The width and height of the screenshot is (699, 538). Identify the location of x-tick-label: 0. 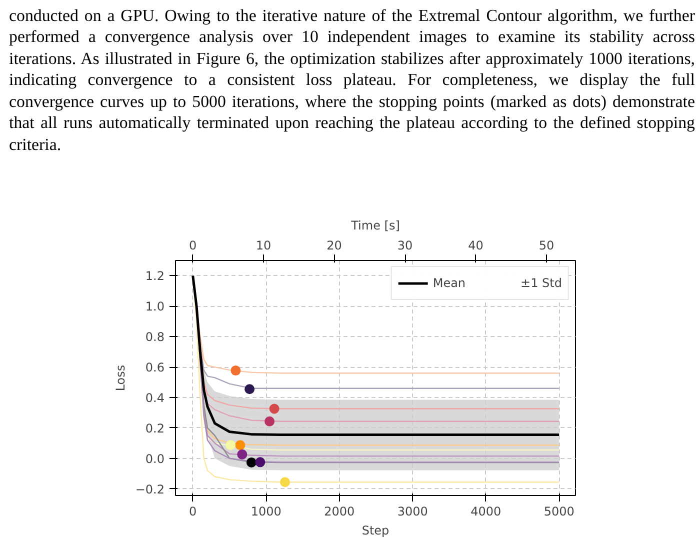
(193, 511).